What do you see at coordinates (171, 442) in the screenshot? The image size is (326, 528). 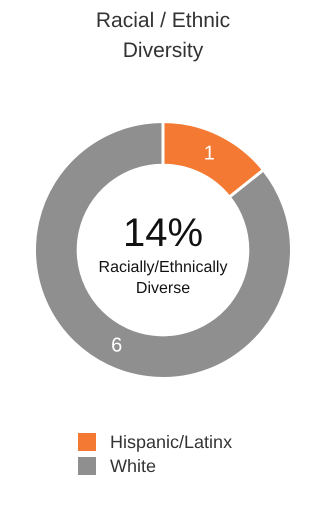 I see `legend-label: Hispanic/Latinx` at bounding box center [171, 442].